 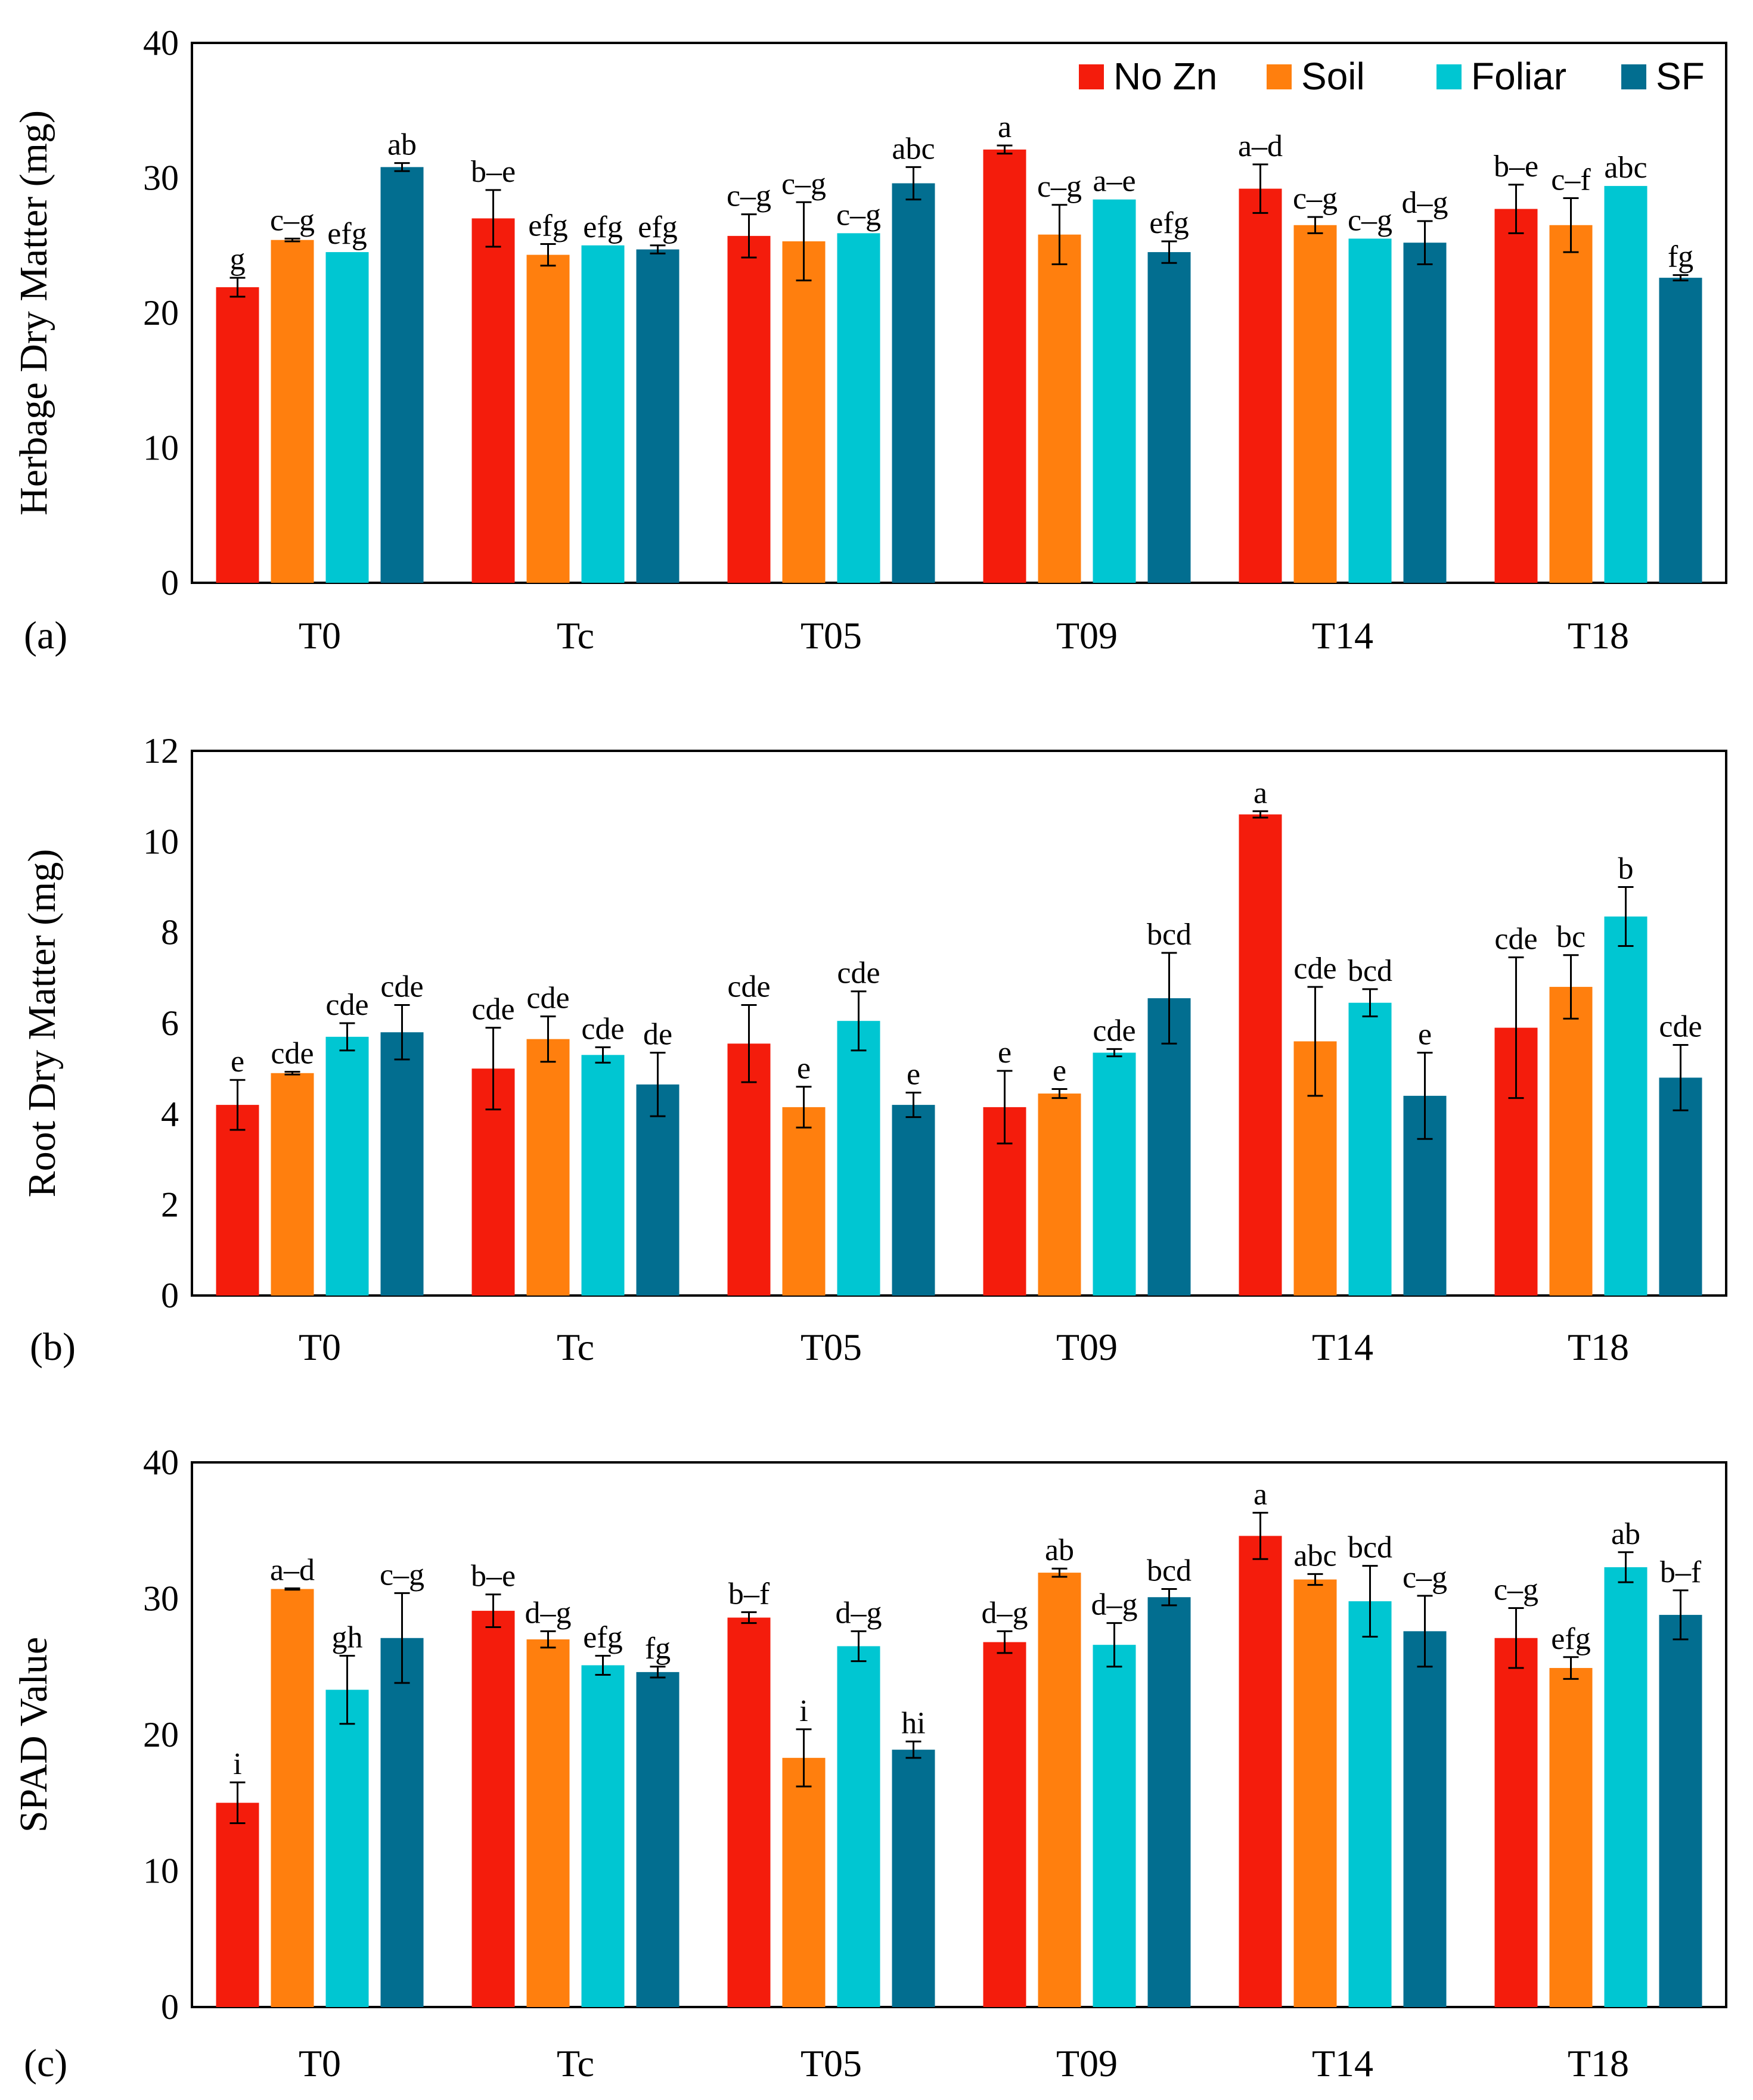 What do you see at coordinates (42, 1024) in the screenshot?
I see `y-axis-label: Root Dry Matter (mg)` at bounding box center [42, 1024].